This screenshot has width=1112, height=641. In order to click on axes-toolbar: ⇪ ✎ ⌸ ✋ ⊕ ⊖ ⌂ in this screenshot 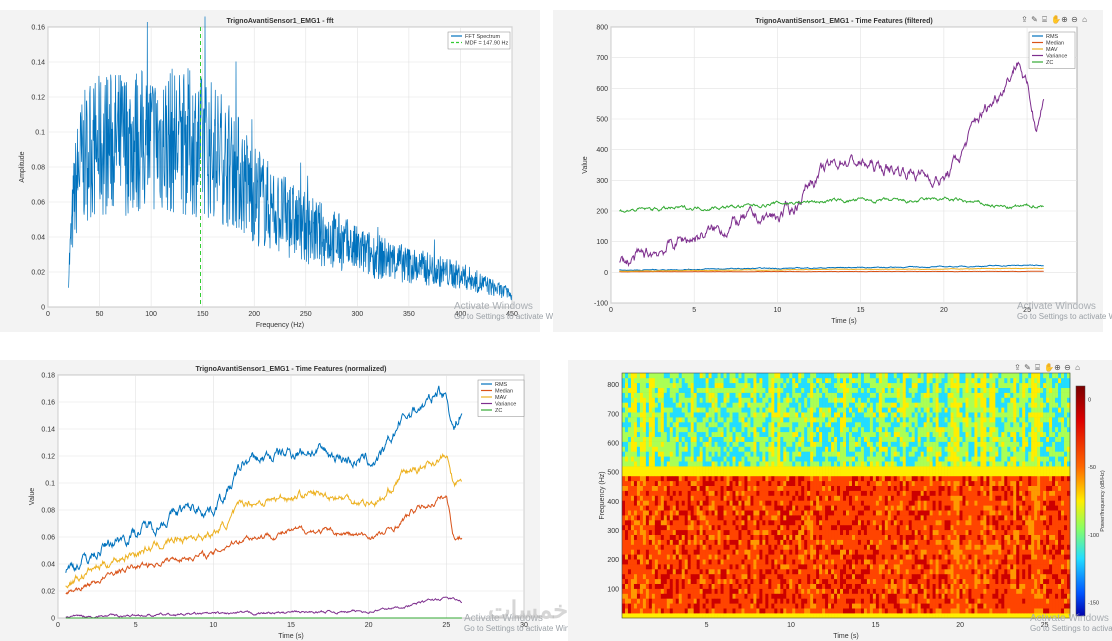, I will do `click(1054, 19)`.